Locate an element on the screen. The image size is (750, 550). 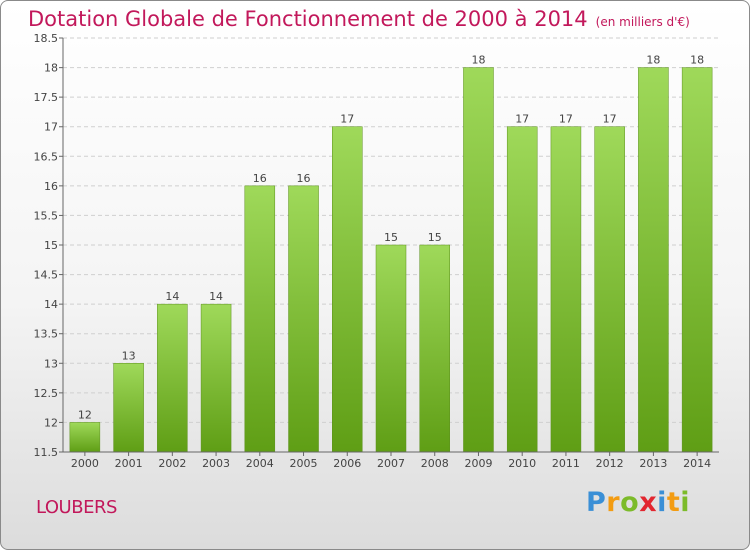
y-tick-label: 15.5 is located at coordinates (46, 215).